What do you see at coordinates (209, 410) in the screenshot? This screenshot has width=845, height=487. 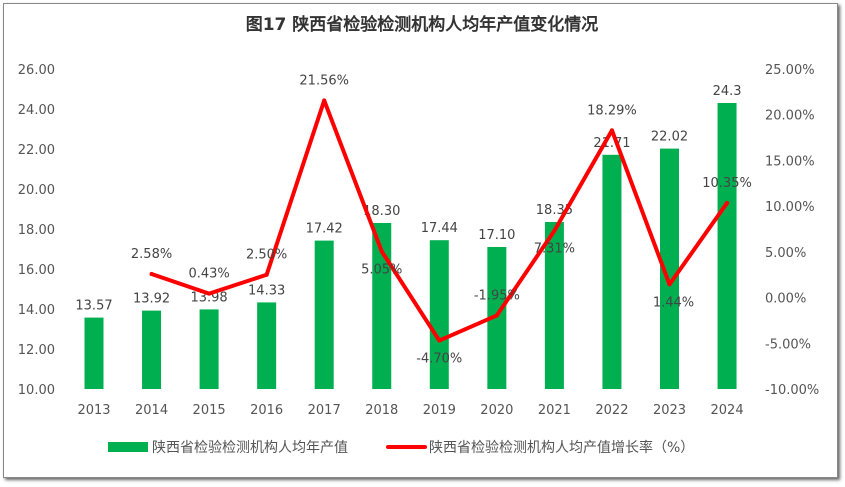 I see `x-tick-label: 2015` at bounding box center [209, 410].